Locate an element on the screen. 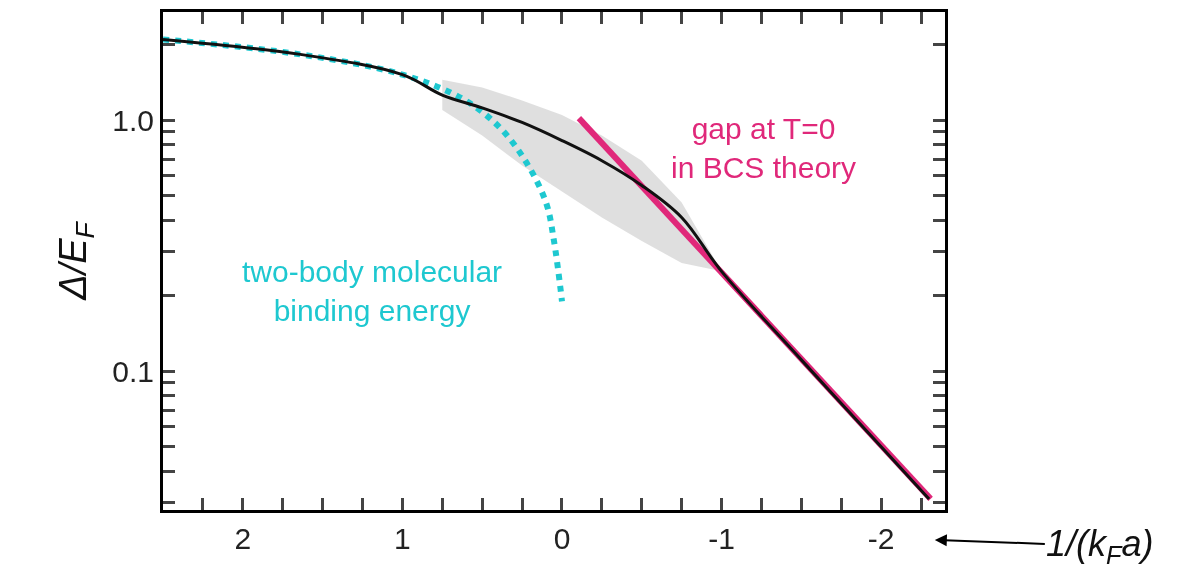 Image resolution: width=1178 pixels, height=580 pixels. x-tick-label: 0 is located at coordinates (562, 538).